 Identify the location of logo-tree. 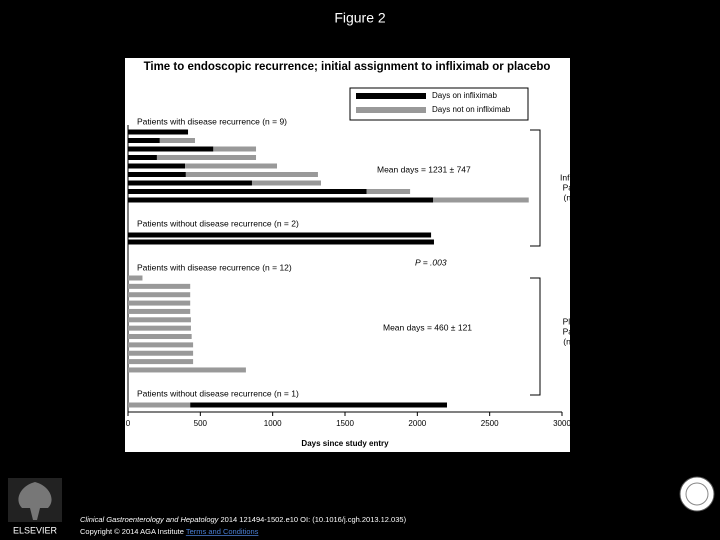
(35, 501).